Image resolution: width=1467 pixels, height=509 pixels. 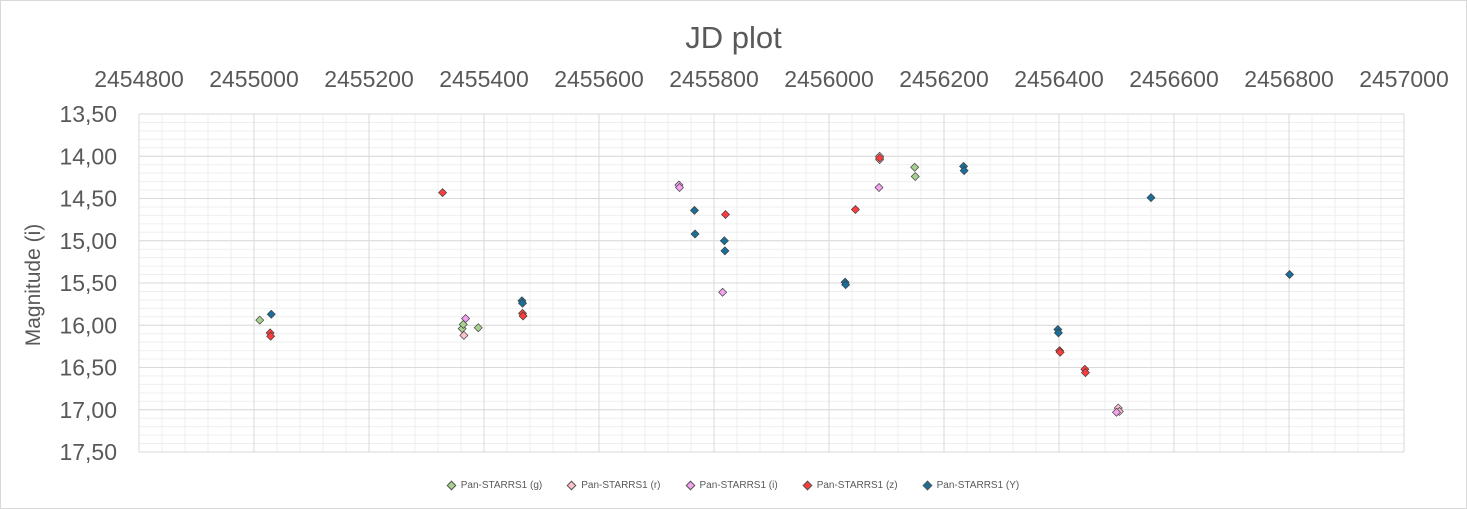 I want to click on x-tick-label: 2456000, so click(x=829, y=79).